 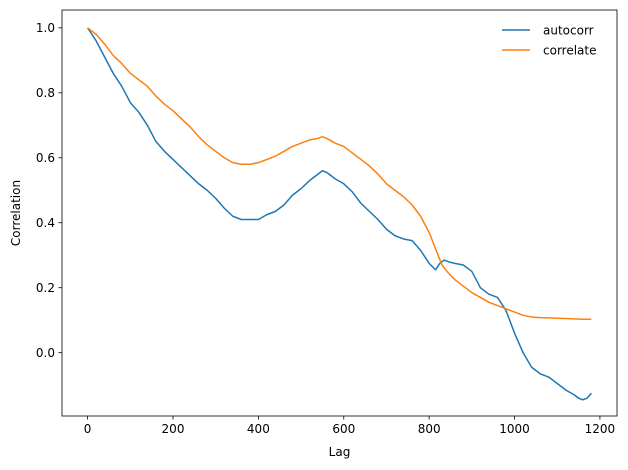 What do you see at coordinates (173, 429) in the screenshot?
I see `x-tick-label: 200` at bounding box center [173, 429].